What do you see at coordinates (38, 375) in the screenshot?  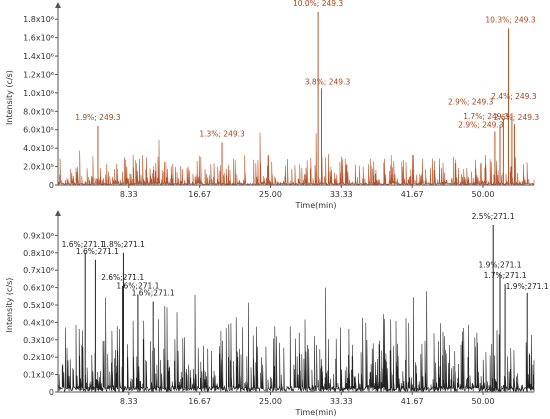 I see `y-tick-label: 0.1x10⁶` at bounding box center [38, 375].